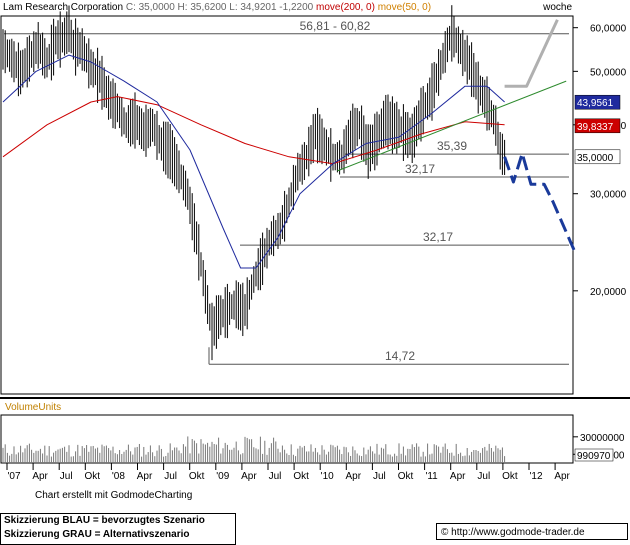  What do you see at coordinates (404, 7) in the screenshot?
I see `ma50-label: move(50, 0)` at bounding box center [404, 7].